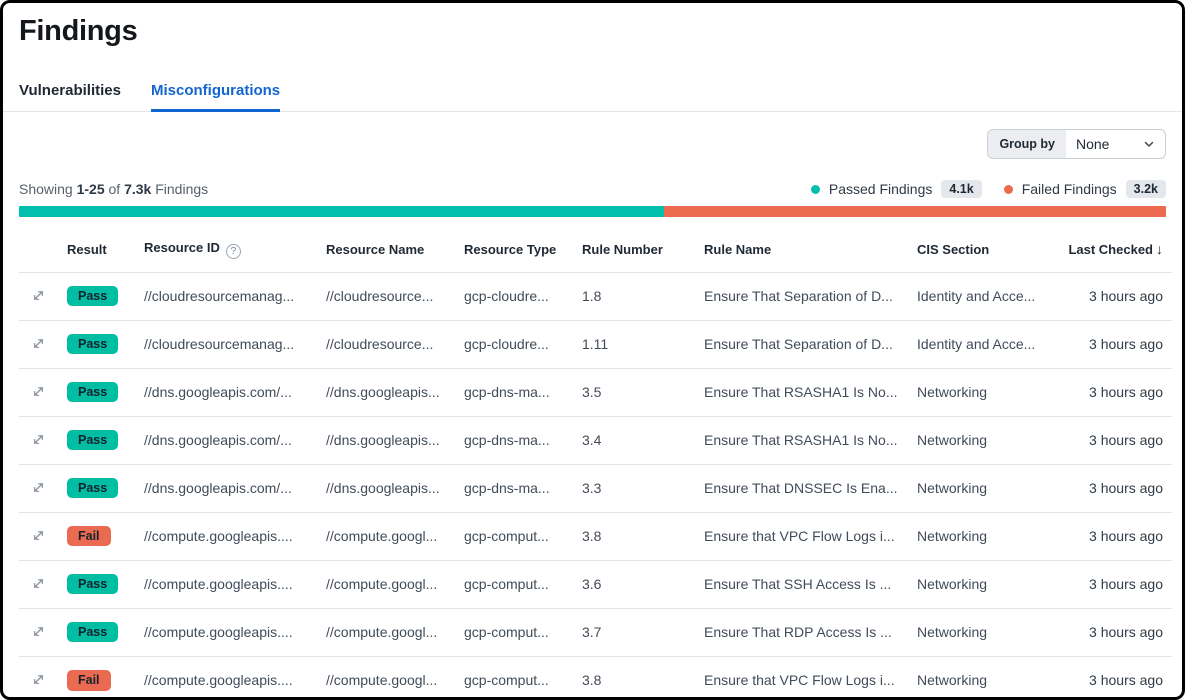 The height and width of the screenshot is (700, 1185). Describe the element at coordinates (89, 536) in the screenshot. I see `result-badge: Fail` at that location.